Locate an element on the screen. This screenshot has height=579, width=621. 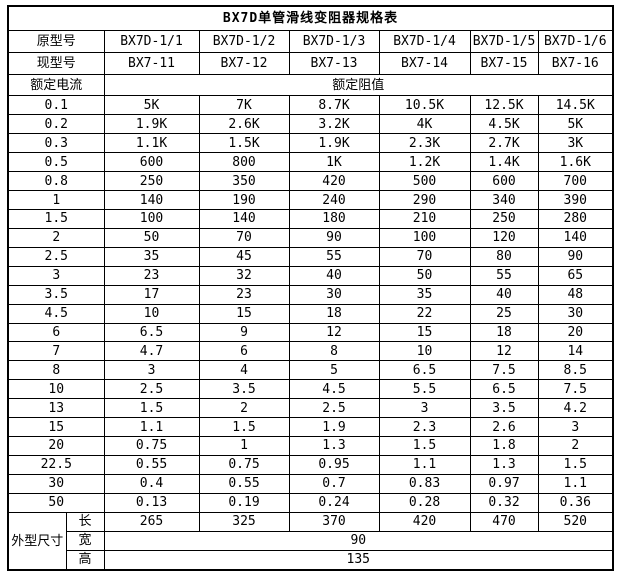
rated-current-value: 1 is located at coordinates (56, 200).